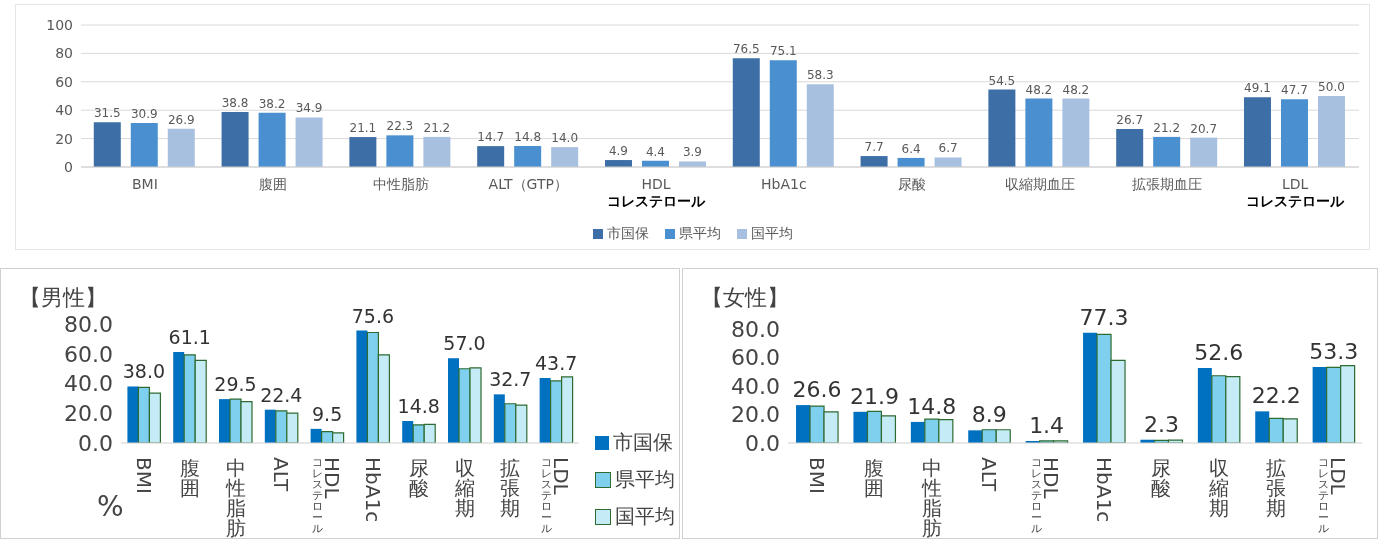  What do you see at coordinates (68, 166) in the screenshot?
I see `y-tick-label: 0` at bounding box center [68, 166].